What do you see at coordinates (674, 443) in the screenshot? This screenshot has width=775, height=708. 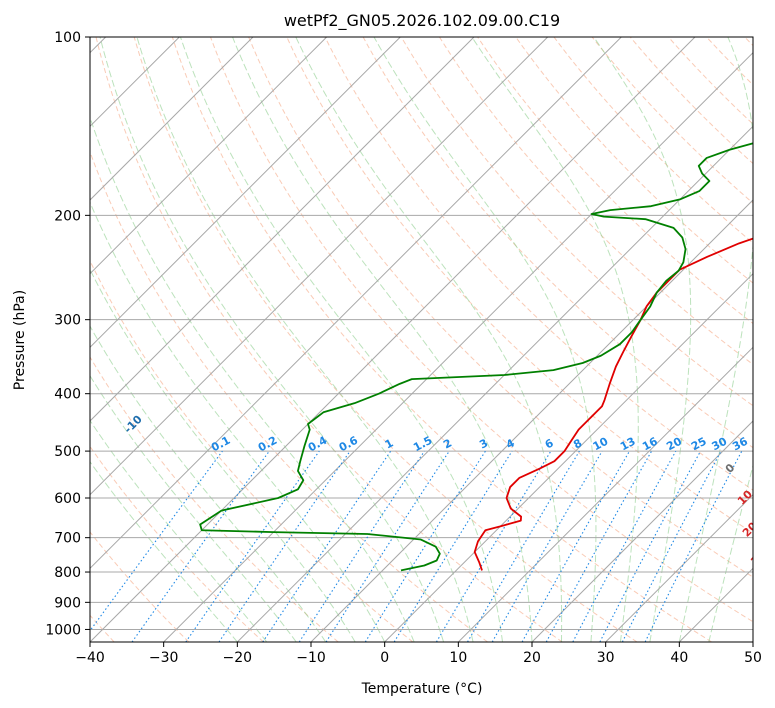 I see `mixing-ratio-label: 20` at bounding box center [674, 443].